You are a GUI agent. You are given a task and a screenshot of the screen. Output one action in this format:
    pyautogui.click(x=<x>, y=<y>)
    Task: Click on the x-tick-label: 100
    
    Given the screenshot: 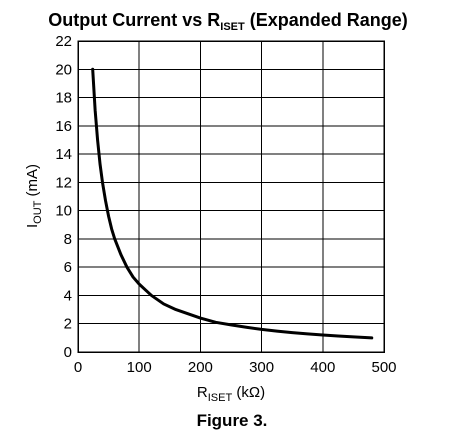 What is the action you would take?
    pyautogui.click(x=139, y=367)
    